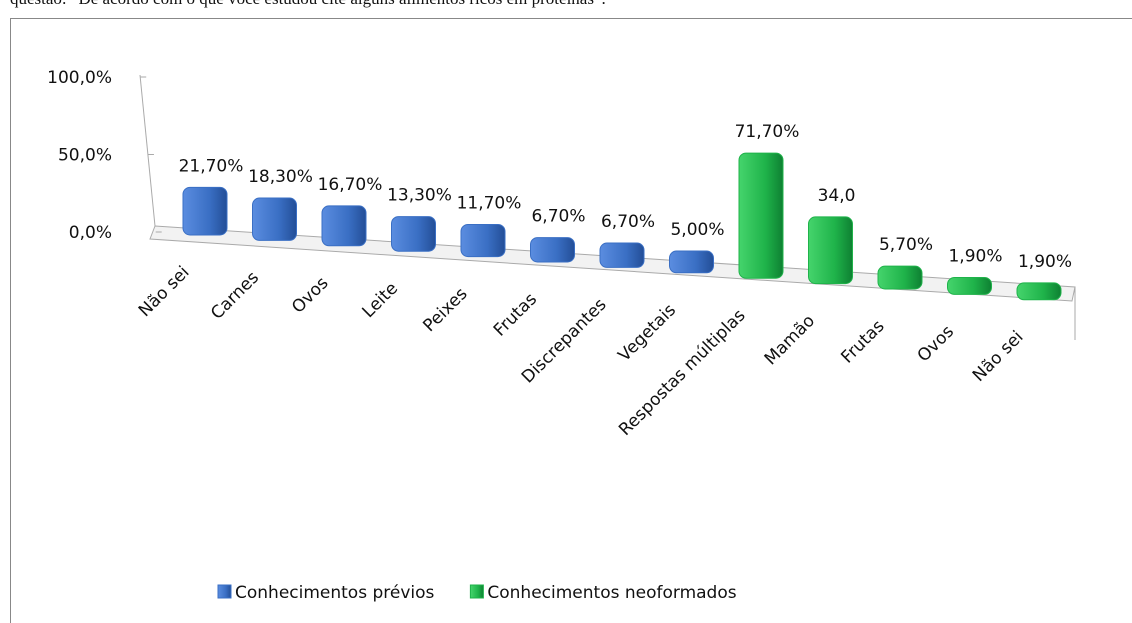 This screenshot has width=1132, height=623. Describe the element at coordinates (837, 196) in the screenshot. I see `data-label: 34,0` at that location.